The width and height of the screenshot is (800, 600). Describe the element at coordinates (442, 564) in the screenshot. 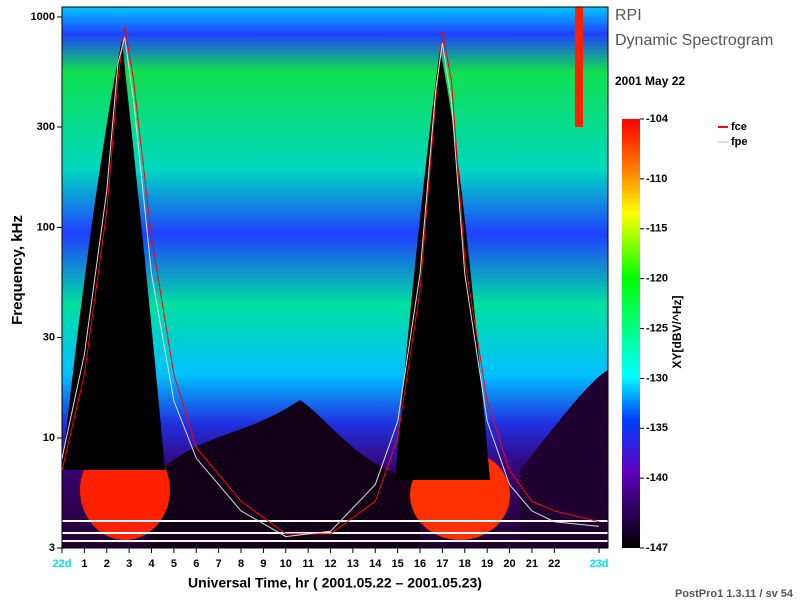

I see `x-tick-label: 17` at that location.